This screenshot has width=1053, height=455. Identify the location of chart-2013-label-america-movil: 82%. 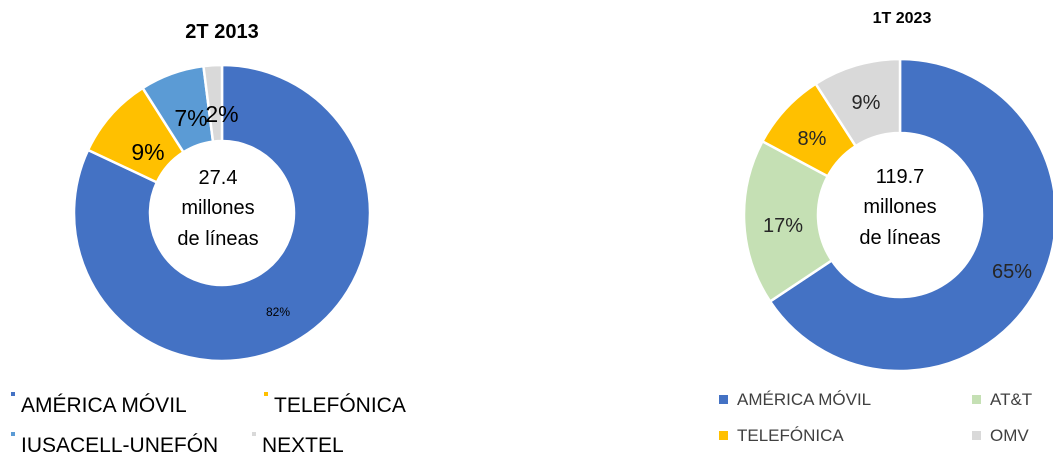
(278, 312).